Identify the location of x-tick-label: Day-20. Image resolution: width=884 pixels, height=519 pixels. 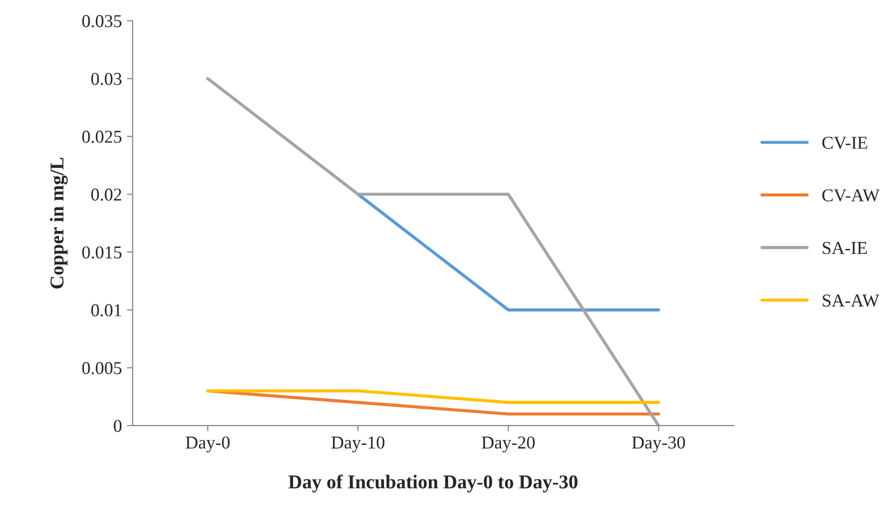
(508, 444).